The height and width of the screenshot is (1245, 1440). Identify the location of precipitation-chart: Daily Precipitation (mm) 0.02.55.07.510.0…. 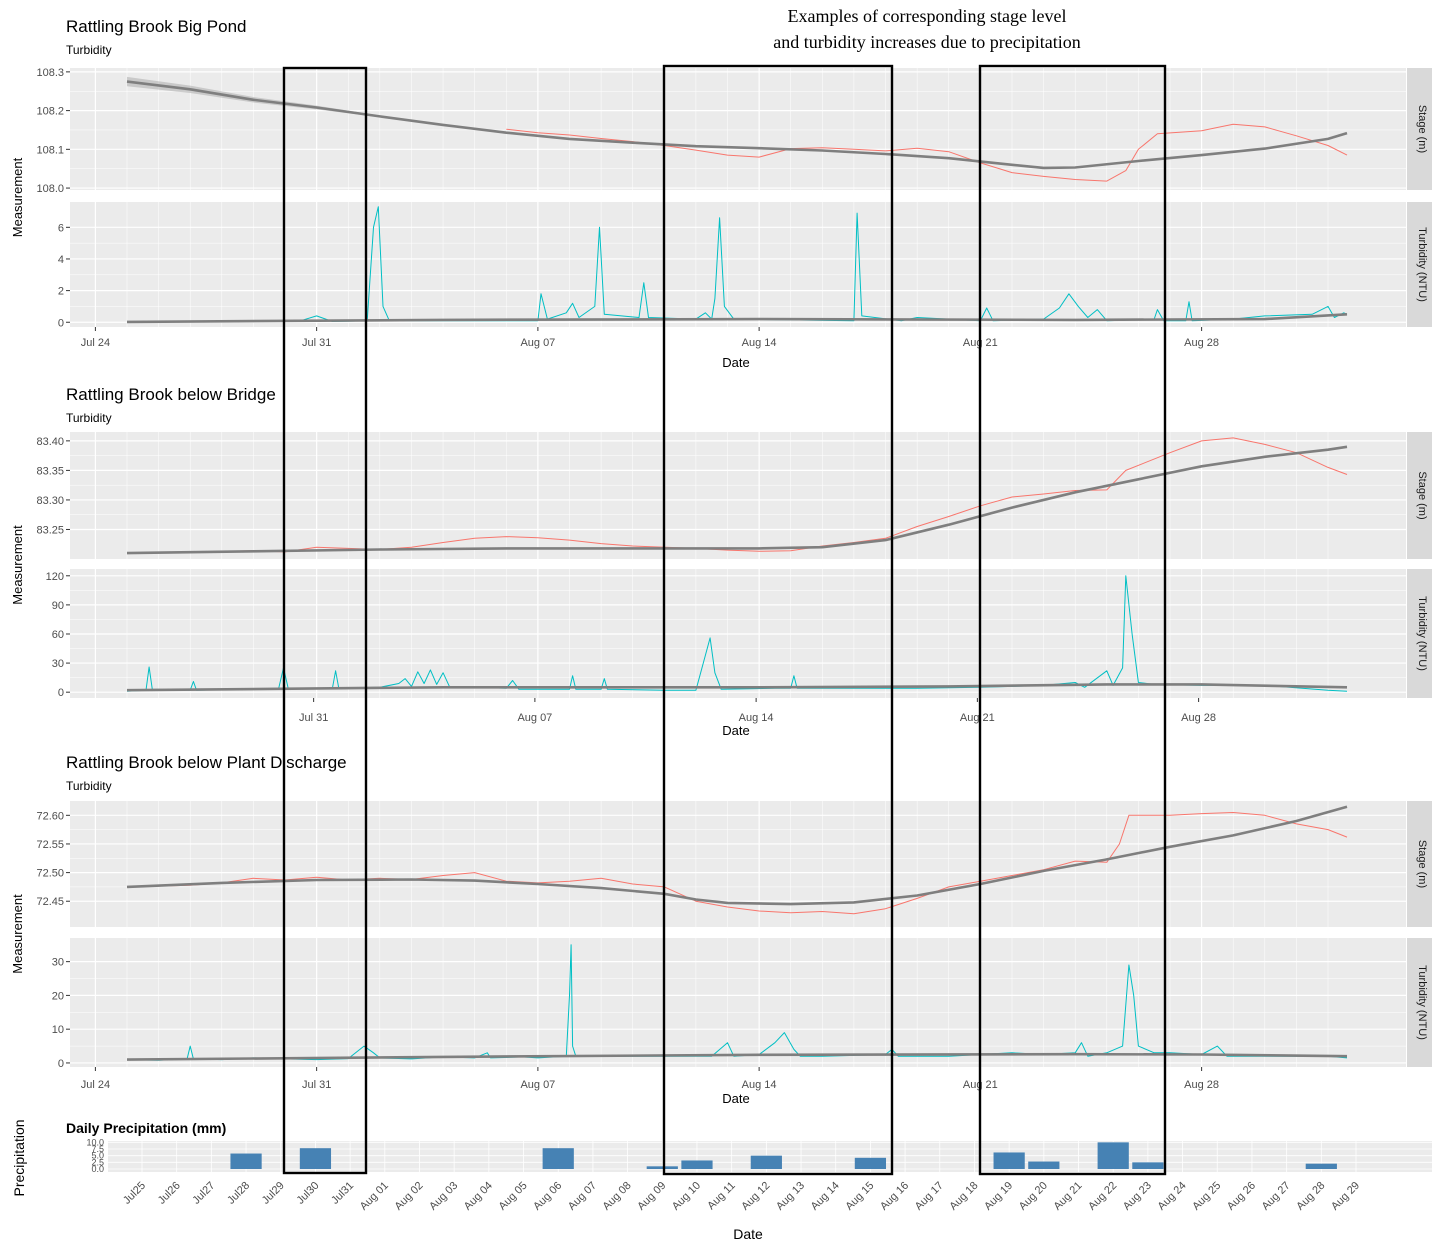
(725, 1180).